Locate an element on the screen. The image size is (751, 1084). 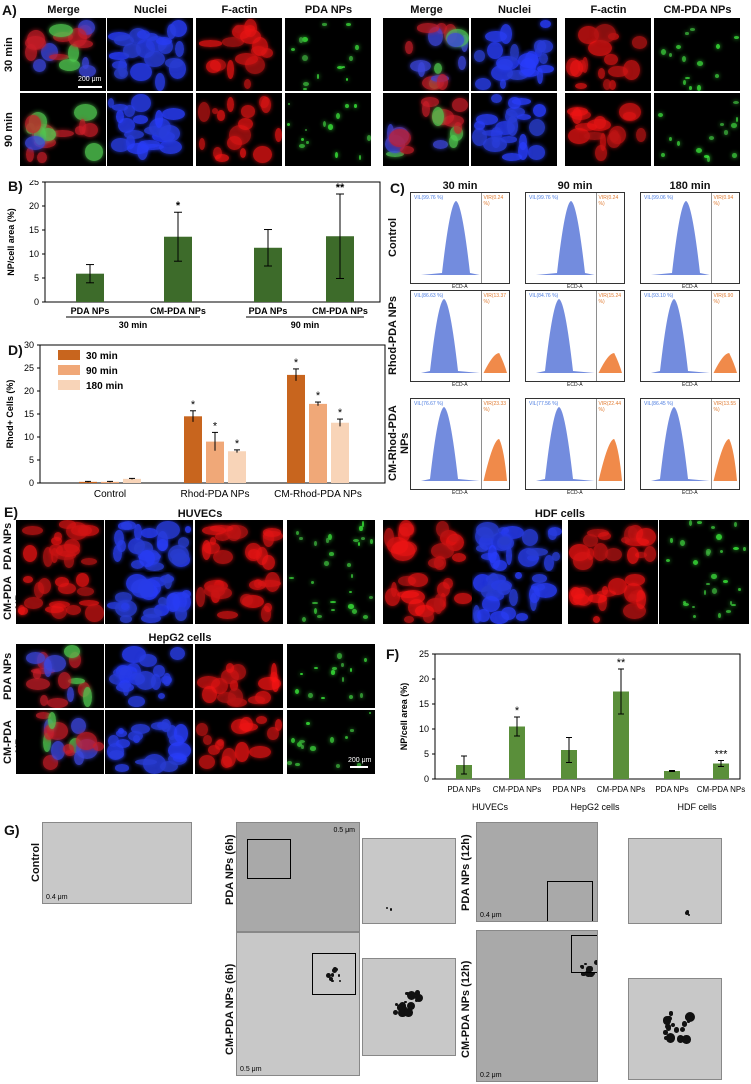
gate-right-label: VIR(0.24 %) is located at coordinates (493, 201).